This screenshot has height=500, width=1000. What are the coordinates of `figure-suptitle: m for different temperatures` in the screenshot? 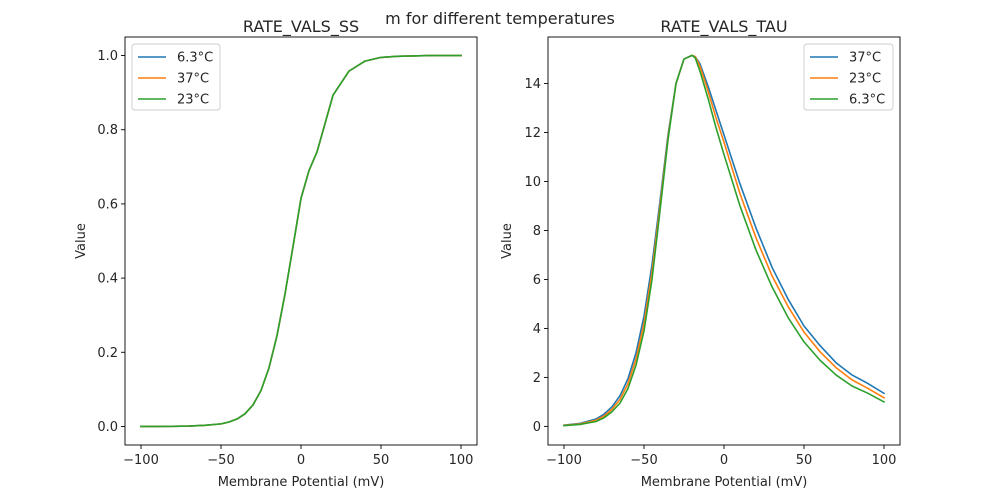 It's located at (500, 18).